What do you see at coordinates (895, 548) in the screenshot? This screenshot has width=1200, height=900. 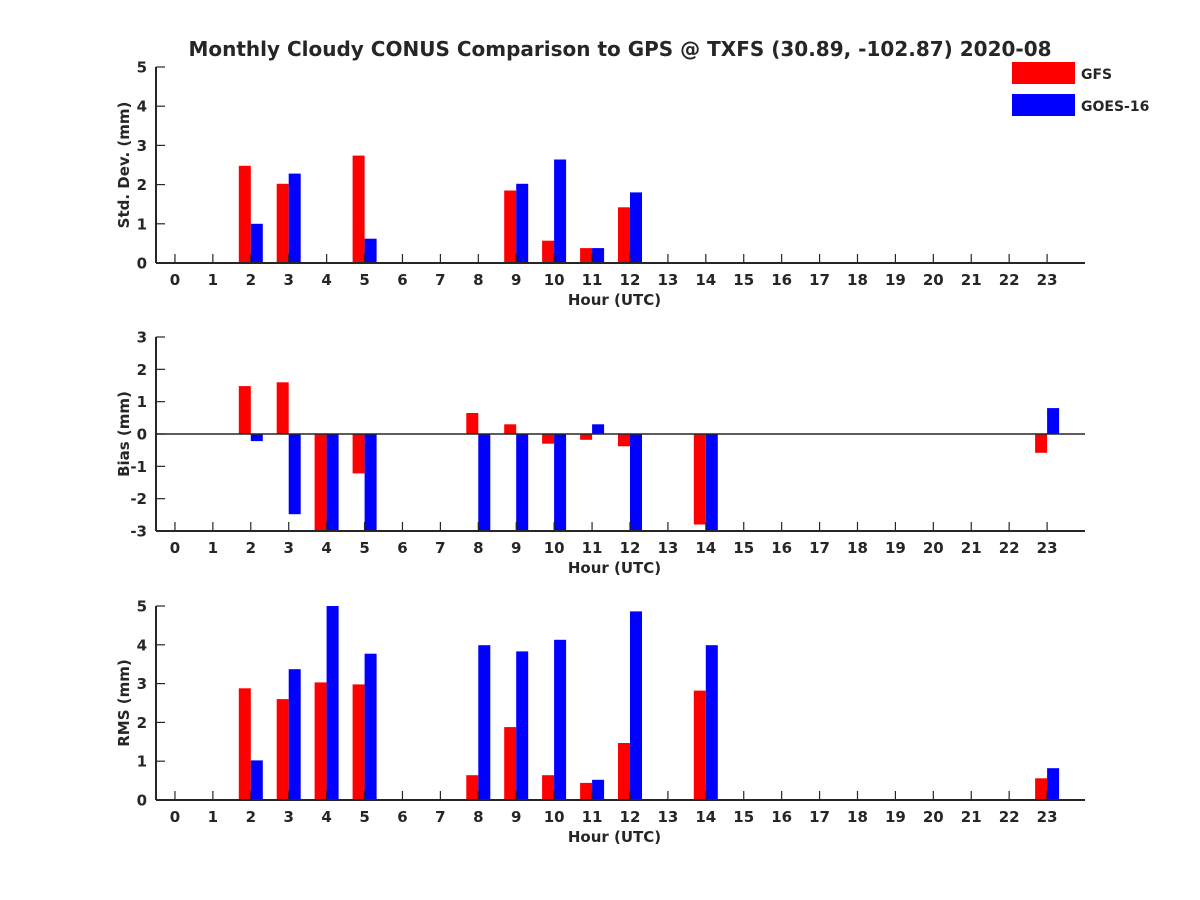 I see `x-tick-label-bias-19: 19` at bounding box center [895, 548].